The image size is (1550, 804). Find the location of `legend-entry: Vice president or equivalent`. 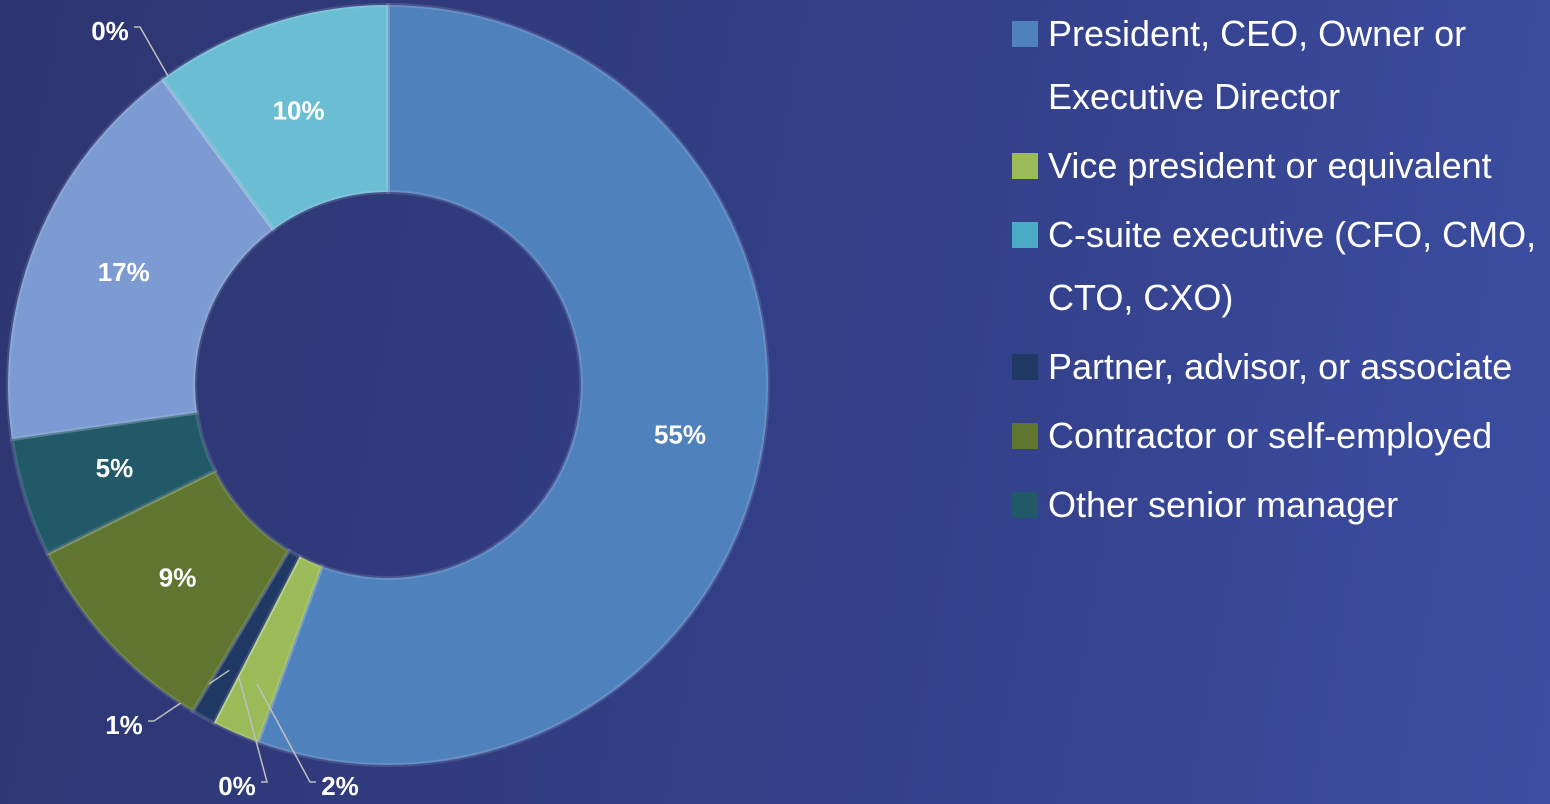

legend-entry: Vice president or equivalent is located at coordinates (1277, 165).